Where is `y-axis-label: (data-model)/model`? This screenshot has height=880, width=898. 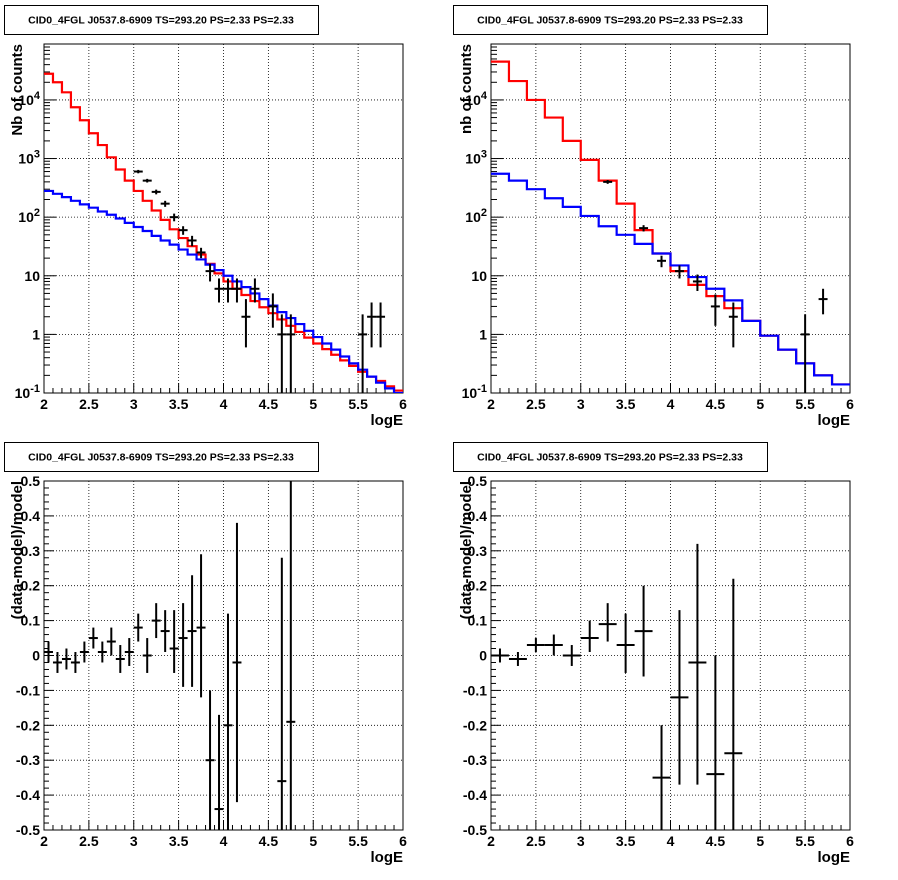
y-axis-label: (data-model)/model is located at coordinates (466, 550).